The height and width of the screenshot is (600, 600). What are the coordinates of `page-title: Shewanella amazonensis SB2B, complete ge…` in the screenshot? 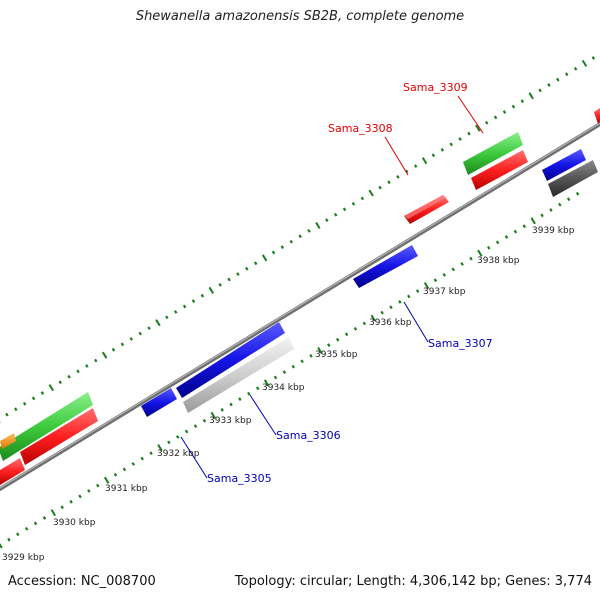 It's located at (300, 16).